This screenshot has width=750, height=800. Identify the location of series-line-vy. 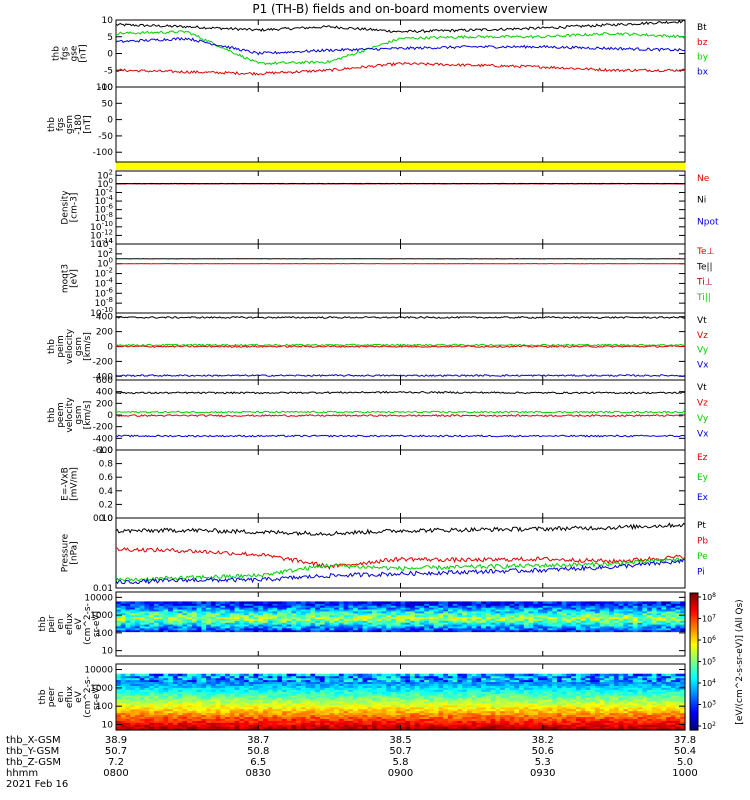
(400, 345).